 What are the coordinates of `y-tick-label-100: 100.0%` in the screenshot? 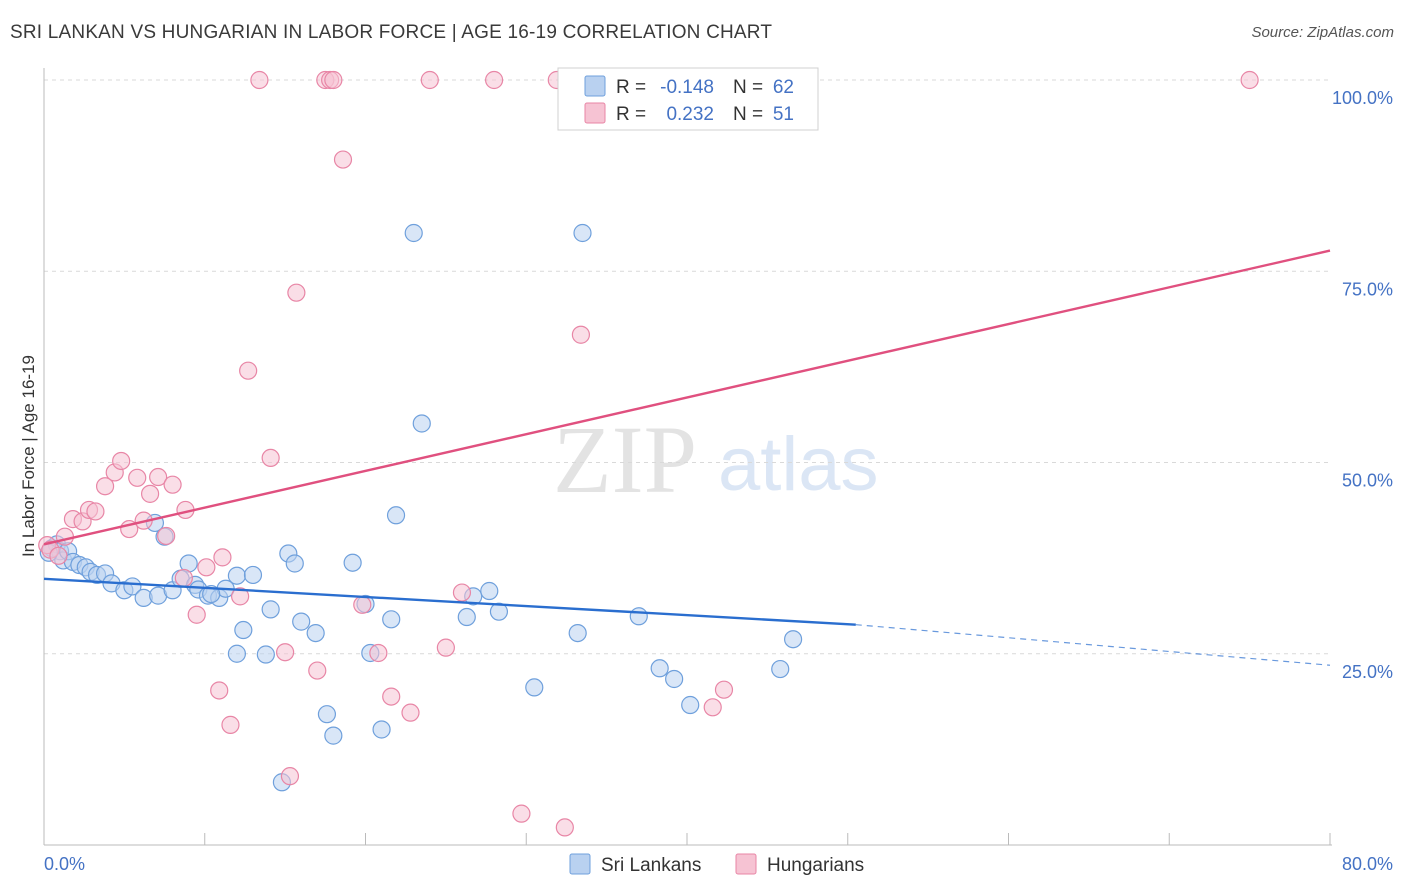 It's located at (1362, 98).